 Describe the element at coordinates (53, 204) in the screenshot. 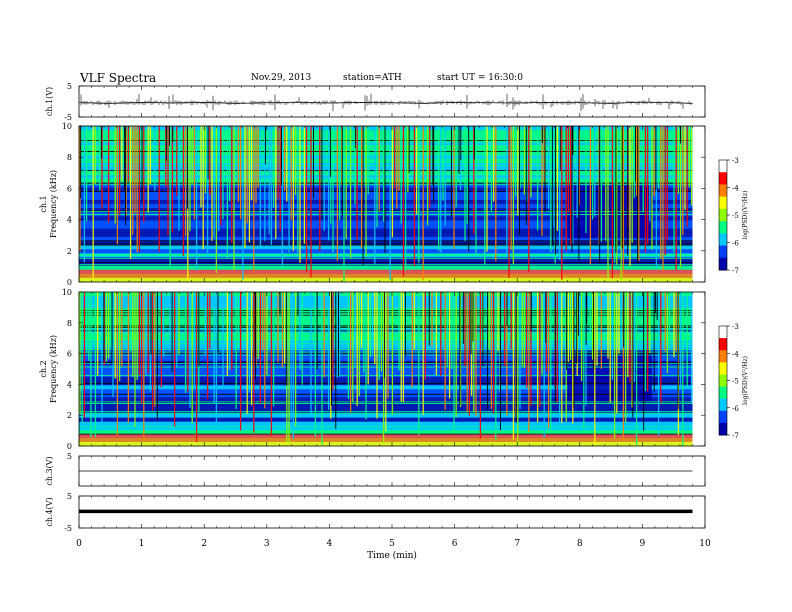

I see `ch1-spectrogram-ylabel: Frequency (kHz)` at that location.